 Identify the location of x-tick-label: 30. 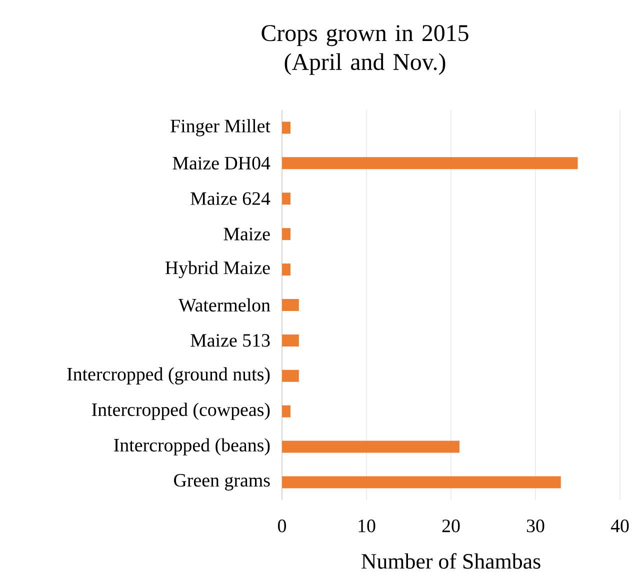
(535, 526).